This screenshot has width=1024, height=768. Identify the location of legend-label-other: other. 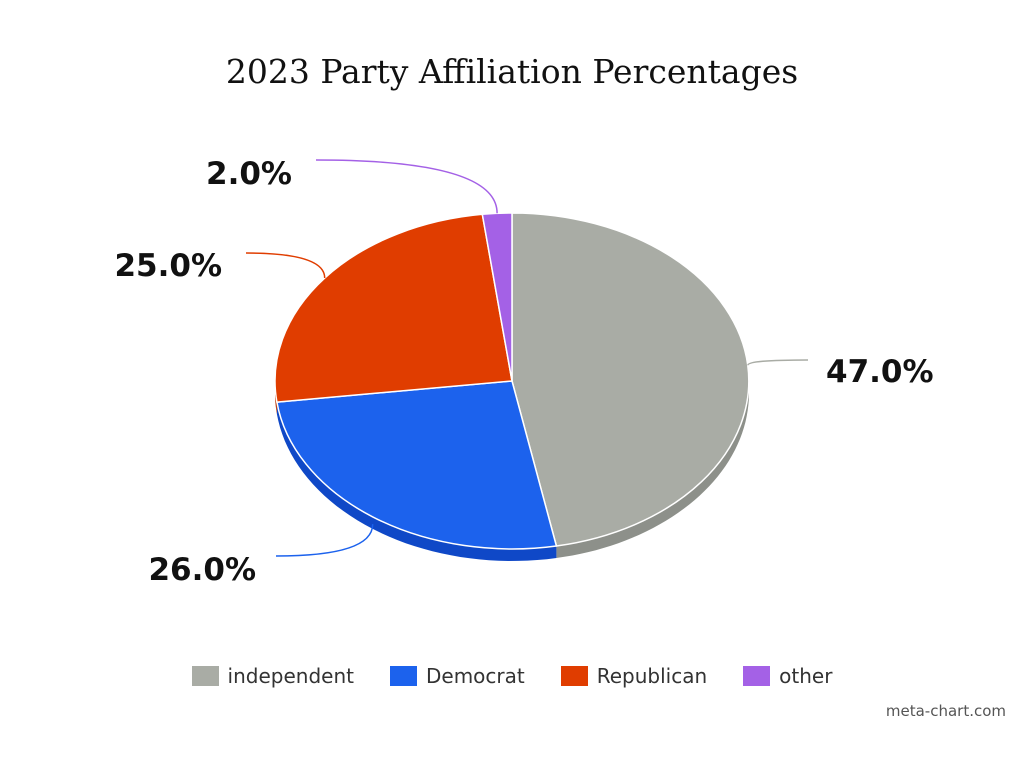
(806, 676).